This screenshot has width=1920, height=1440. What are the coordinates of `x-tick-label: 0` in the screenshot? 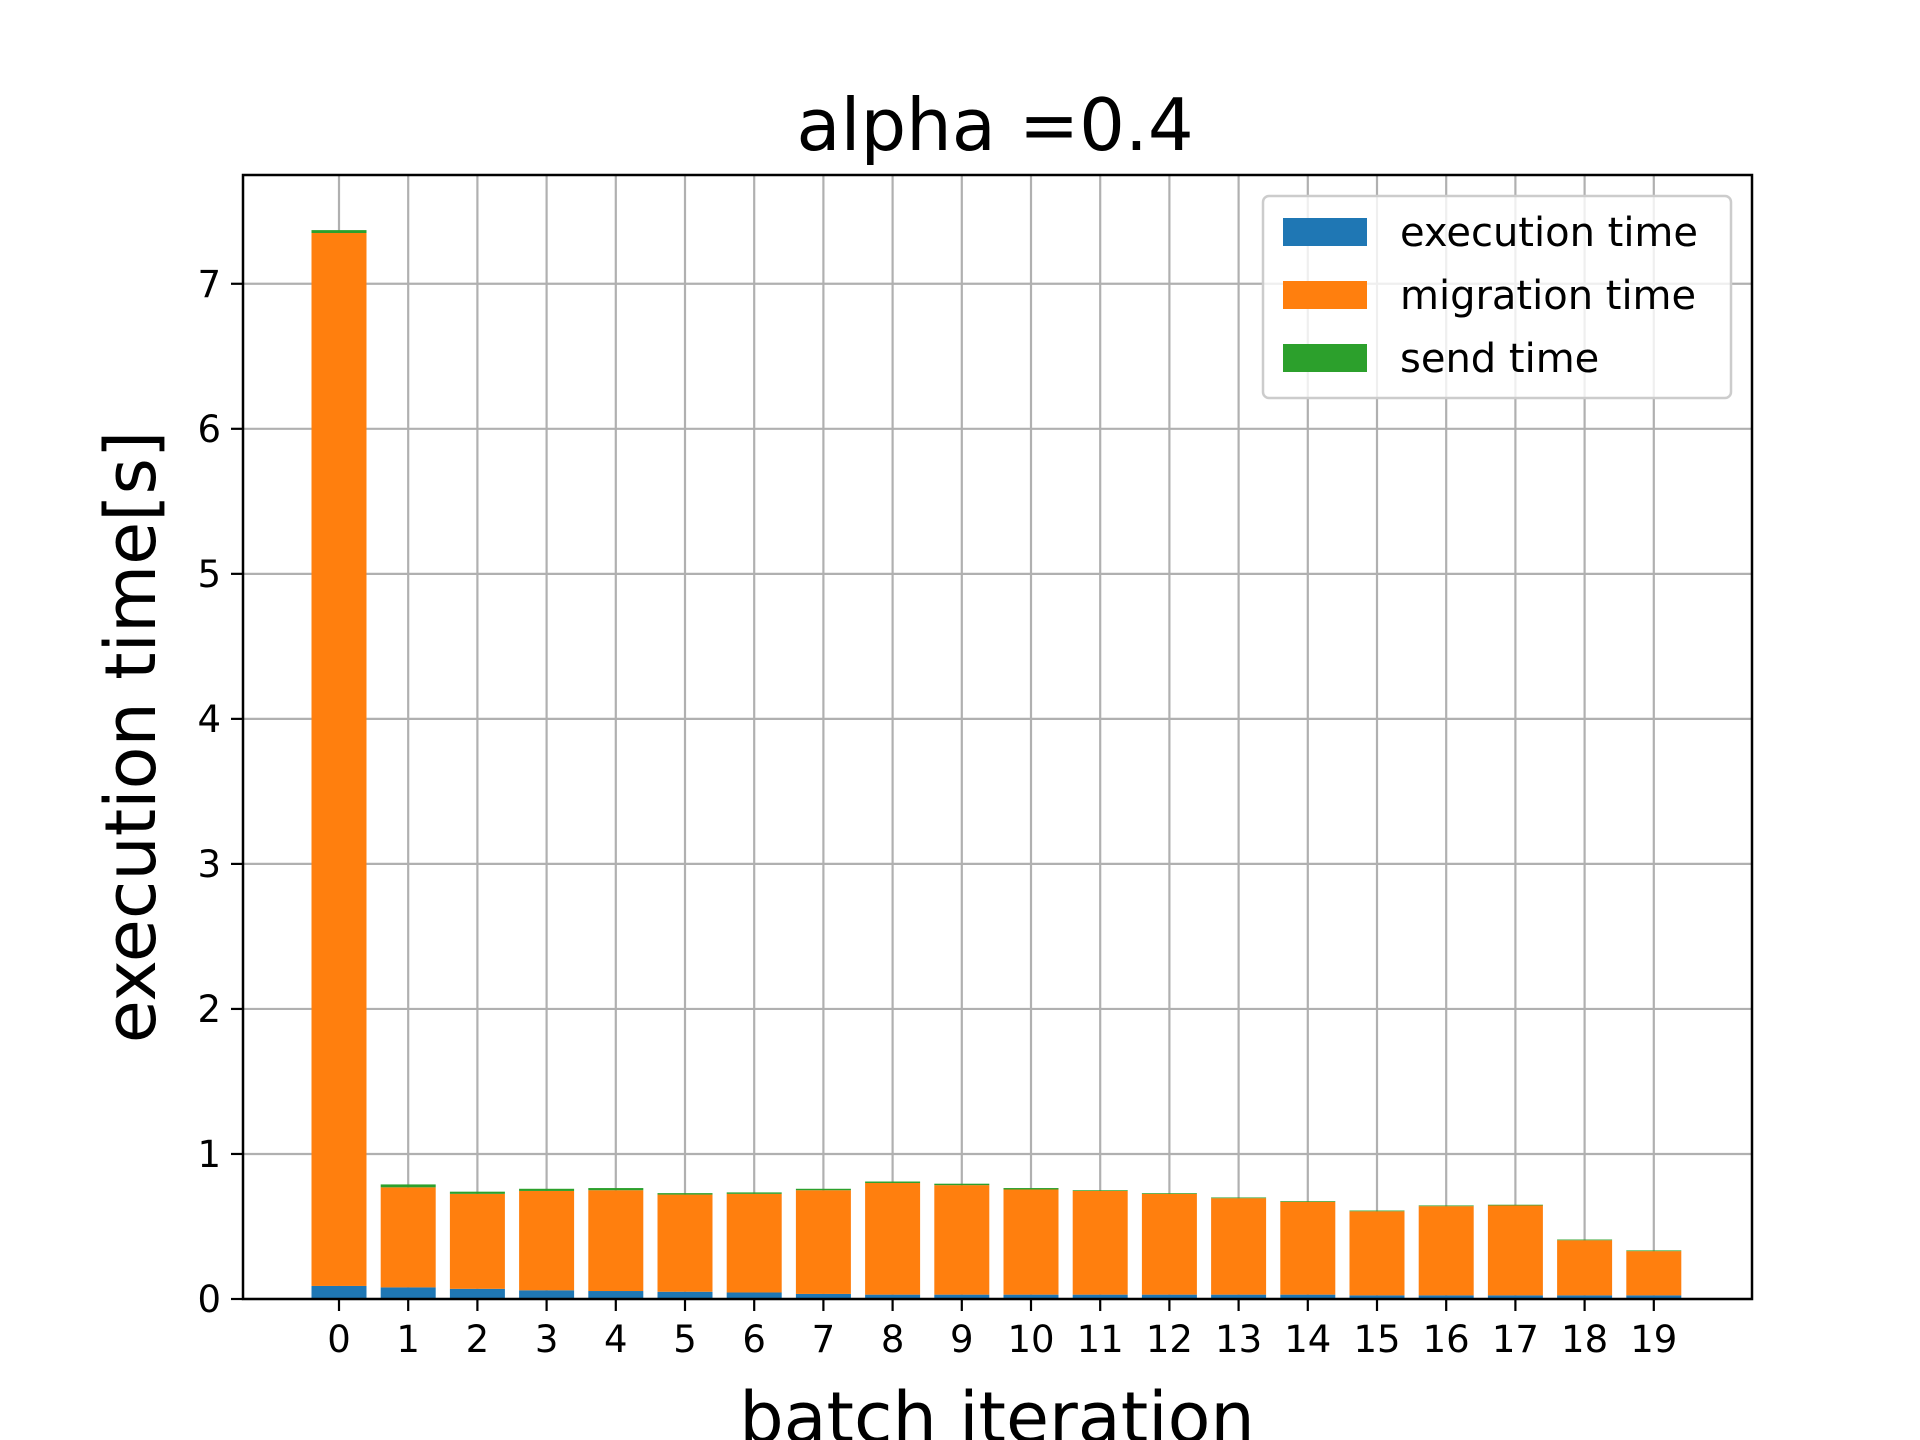 It's located at (339, 1339).